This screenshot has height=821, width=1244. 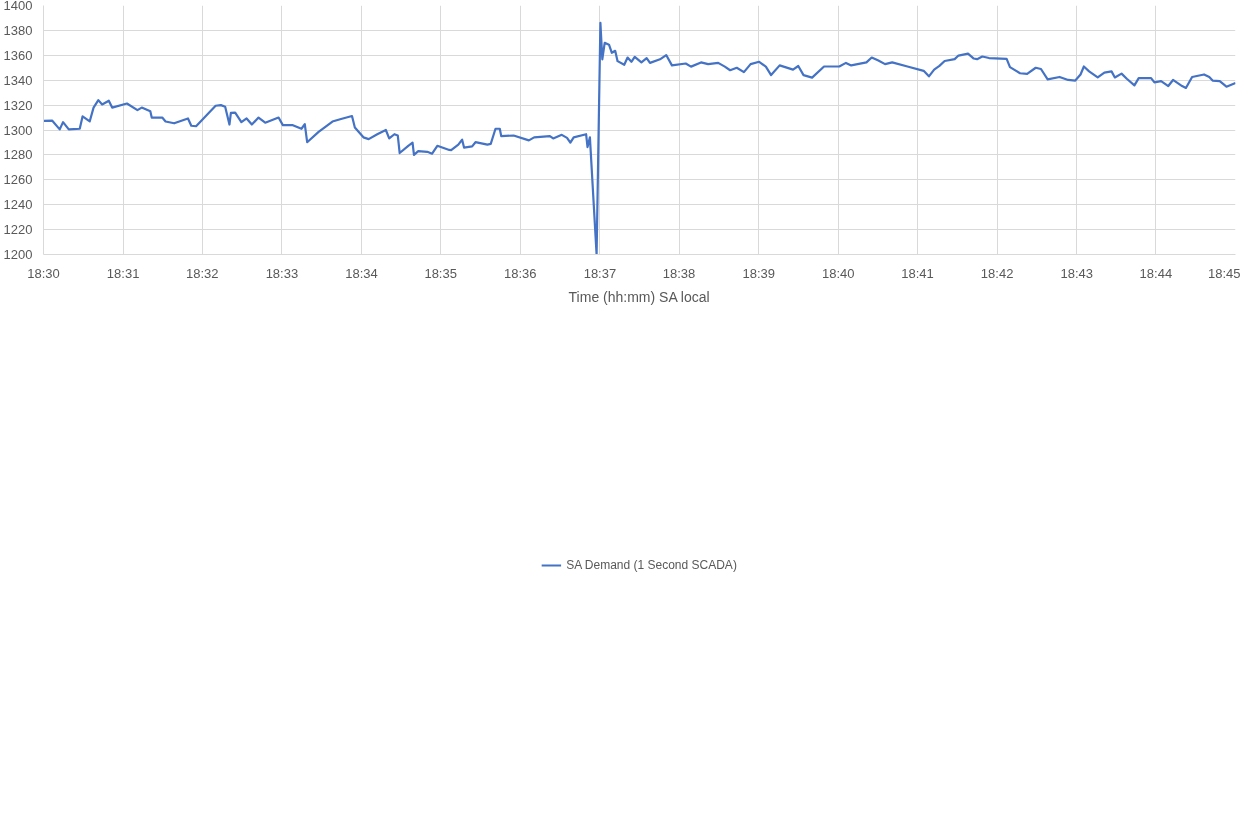 What do you see at coordinates (18, 130) in the screenshot?
I see `y-tick-label: 1300` at bounding box center [18, 130].